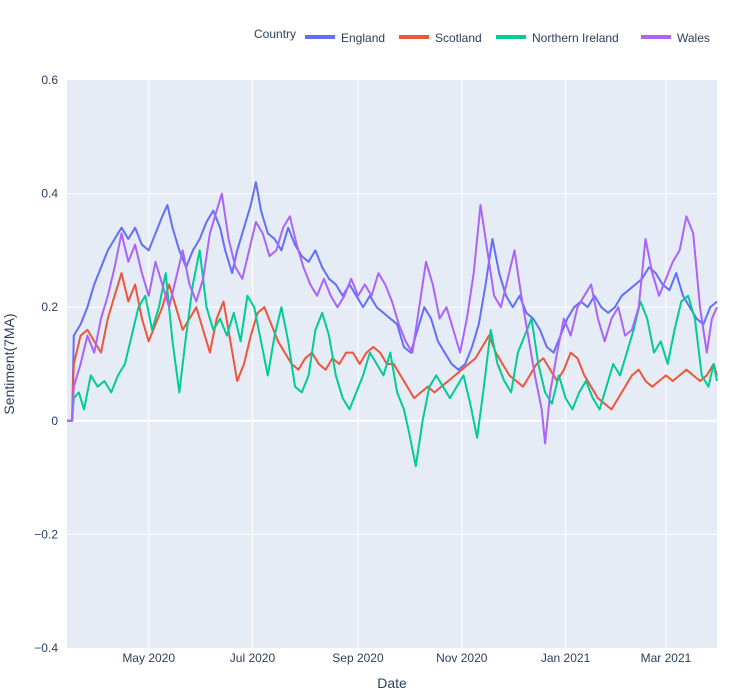  Describe the element at coordinates (693, 38) in the screenshot. I see `legend-label: Wales` at that location.